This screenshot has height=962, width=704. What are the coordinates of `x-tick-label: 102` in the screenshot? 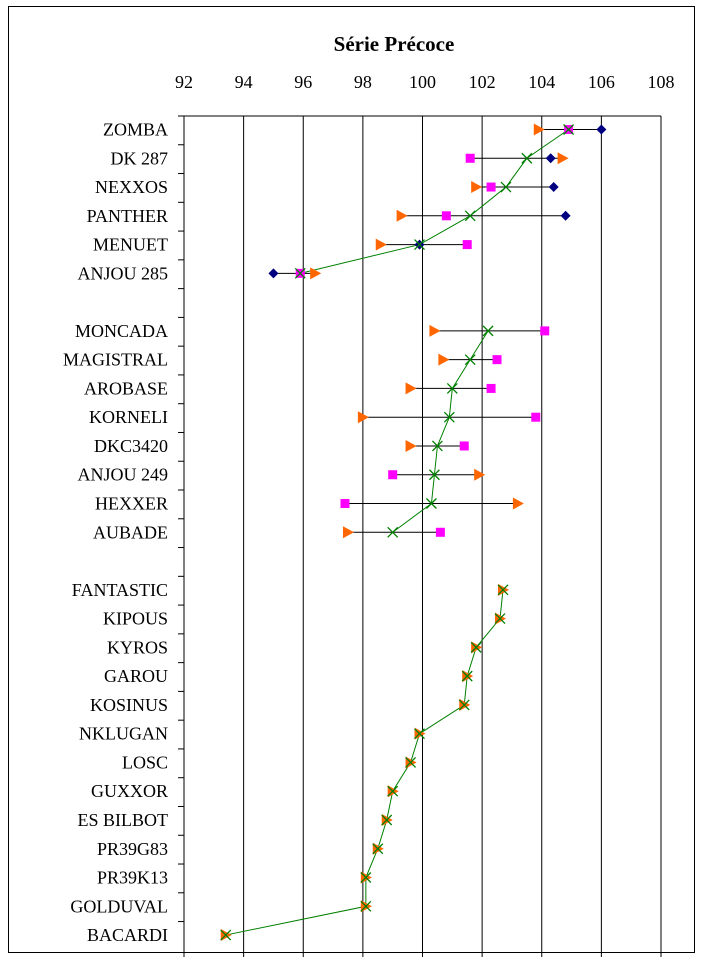 It's located at (482, 82).